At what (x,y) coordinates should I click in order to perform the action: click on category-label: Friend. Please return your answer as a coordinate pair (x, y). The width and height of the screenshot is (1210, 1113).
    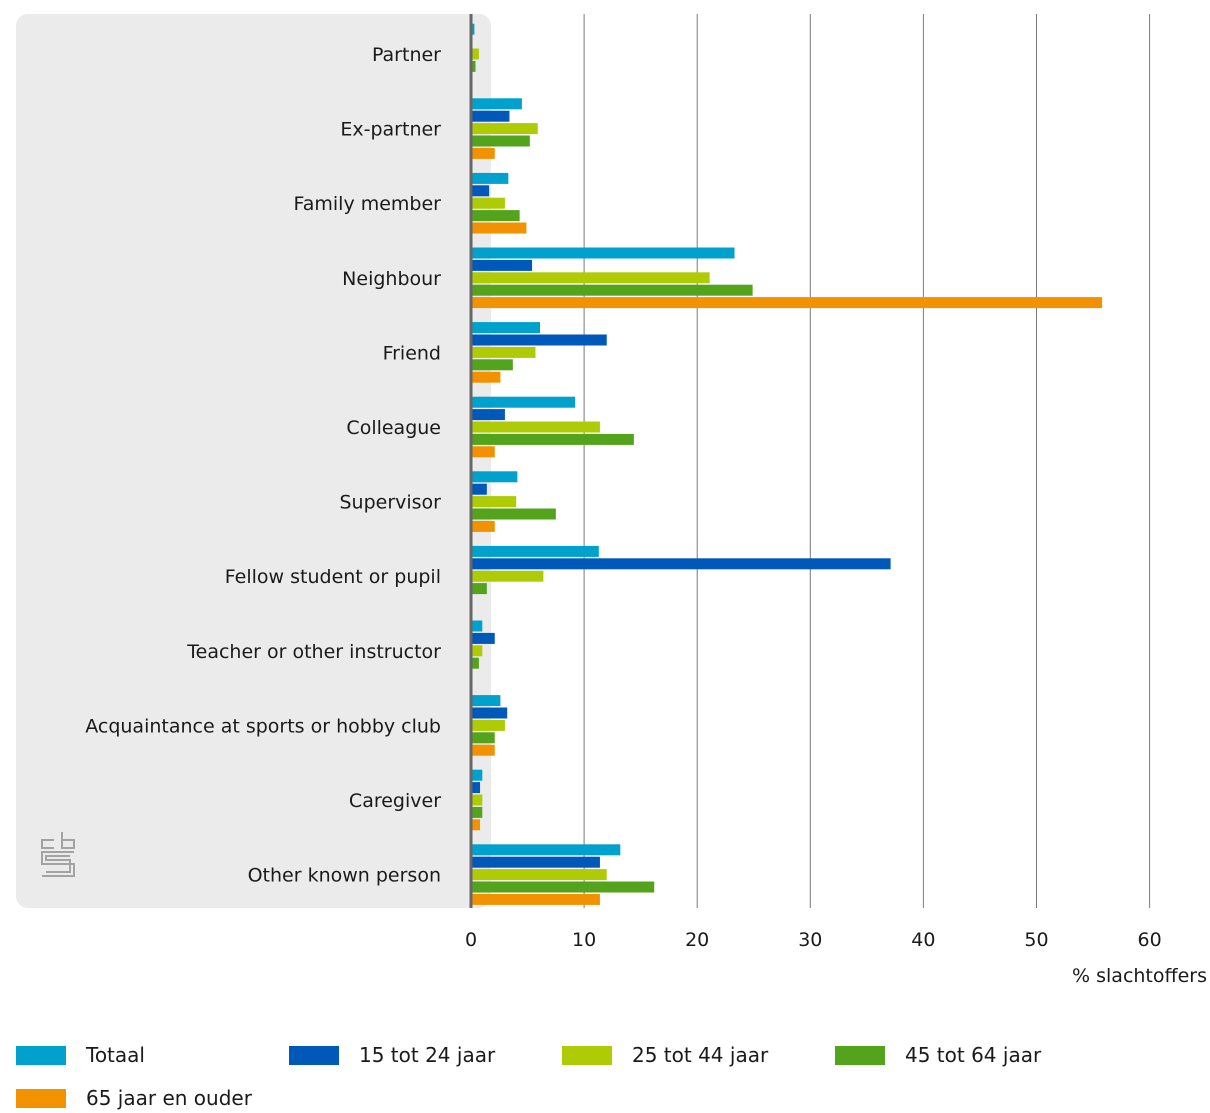
    Looking at the image, I should click on (412, 353).